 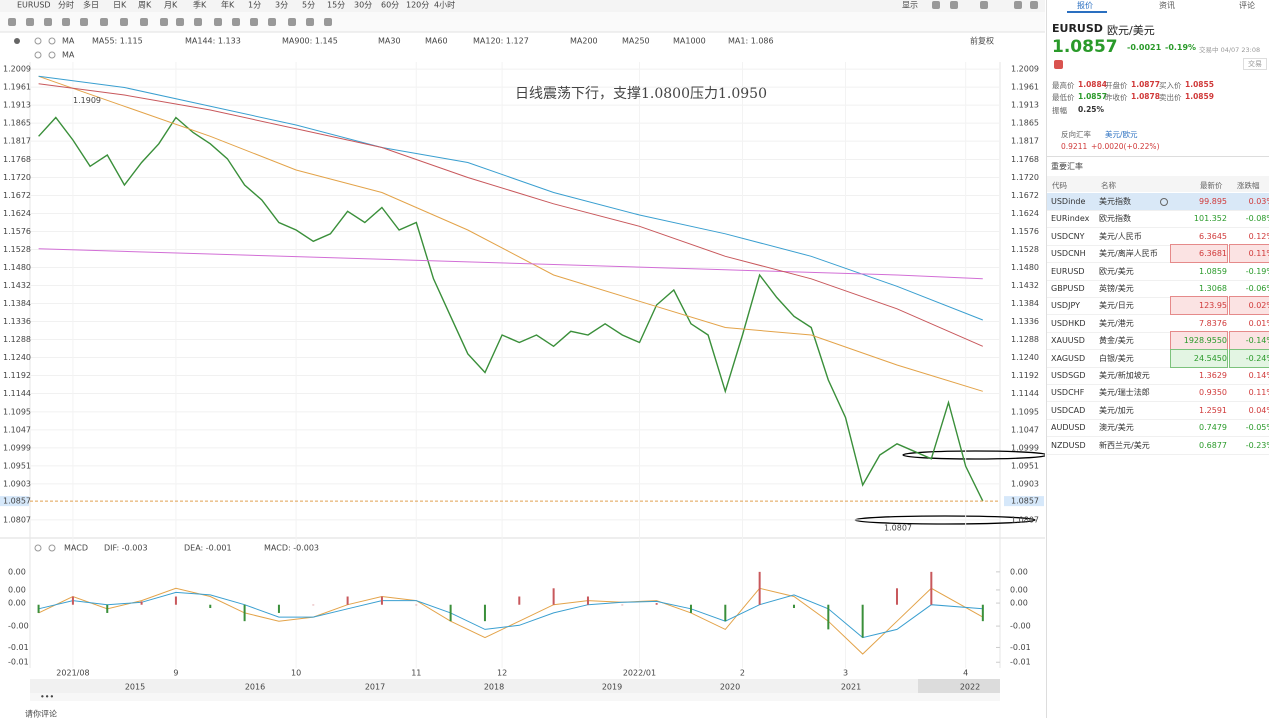 I want to click on quote-row: AUDUSD 澳元/美元 0.7479 -0.05%, so click(x=1158, y=428).